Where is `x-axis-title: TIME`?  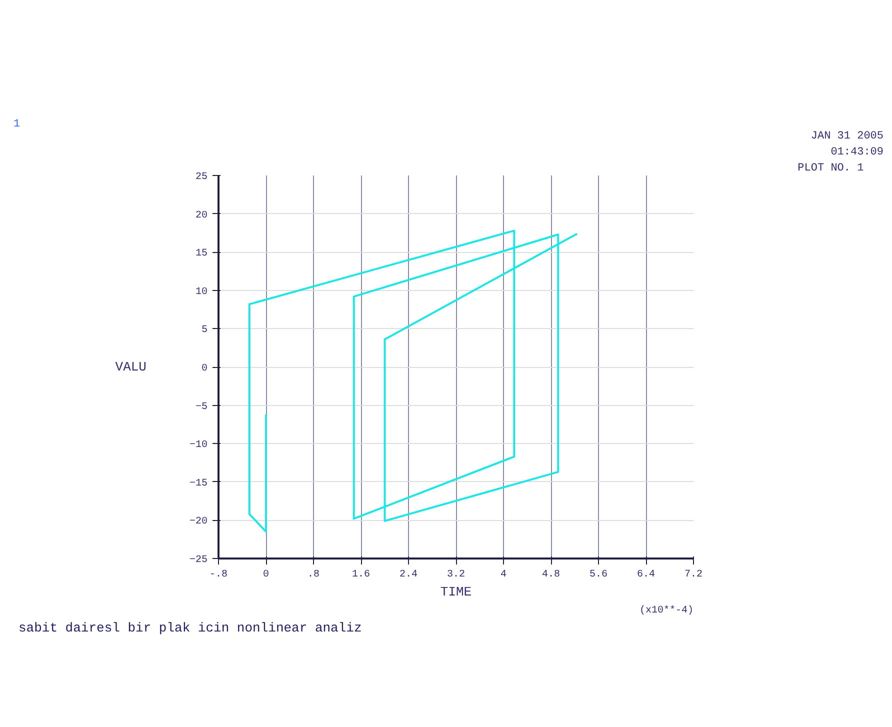 x-axis-title: TIME is located at coordinates (456, 592).